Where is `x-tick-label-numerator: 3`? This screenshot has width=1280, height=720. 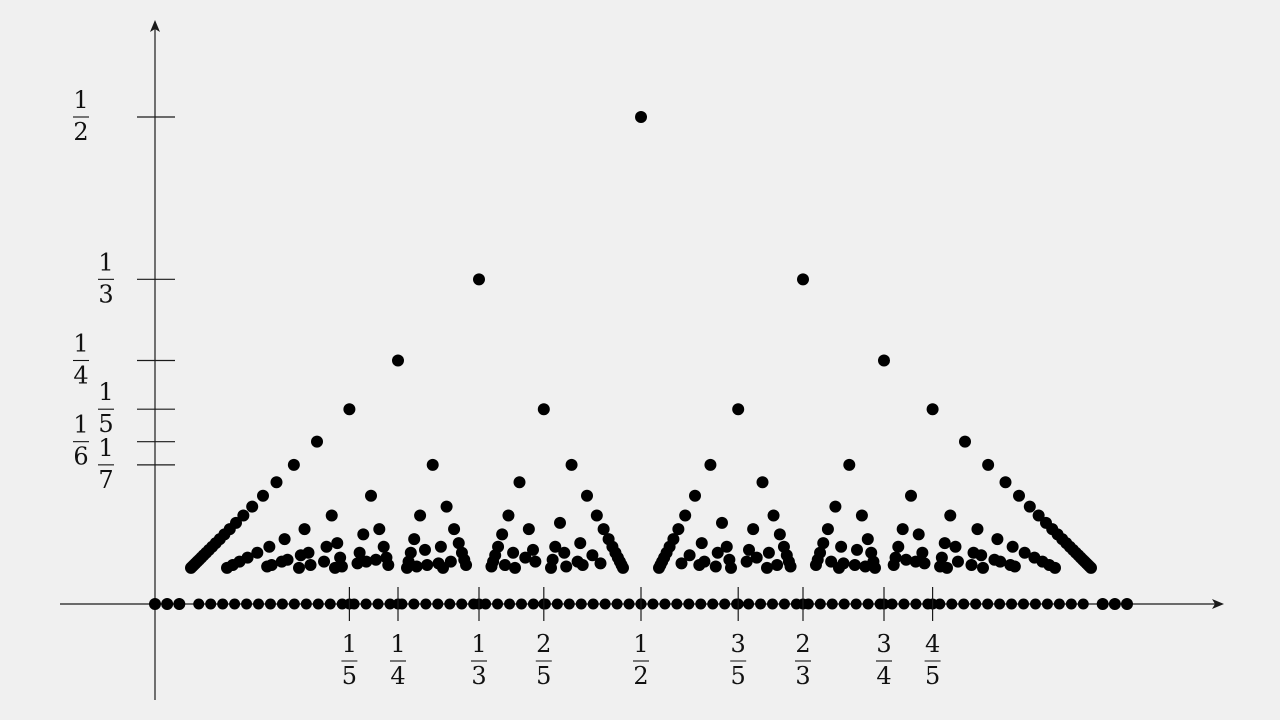 x-tick-label-numerator: 3 is located at coordinates (883, 644).